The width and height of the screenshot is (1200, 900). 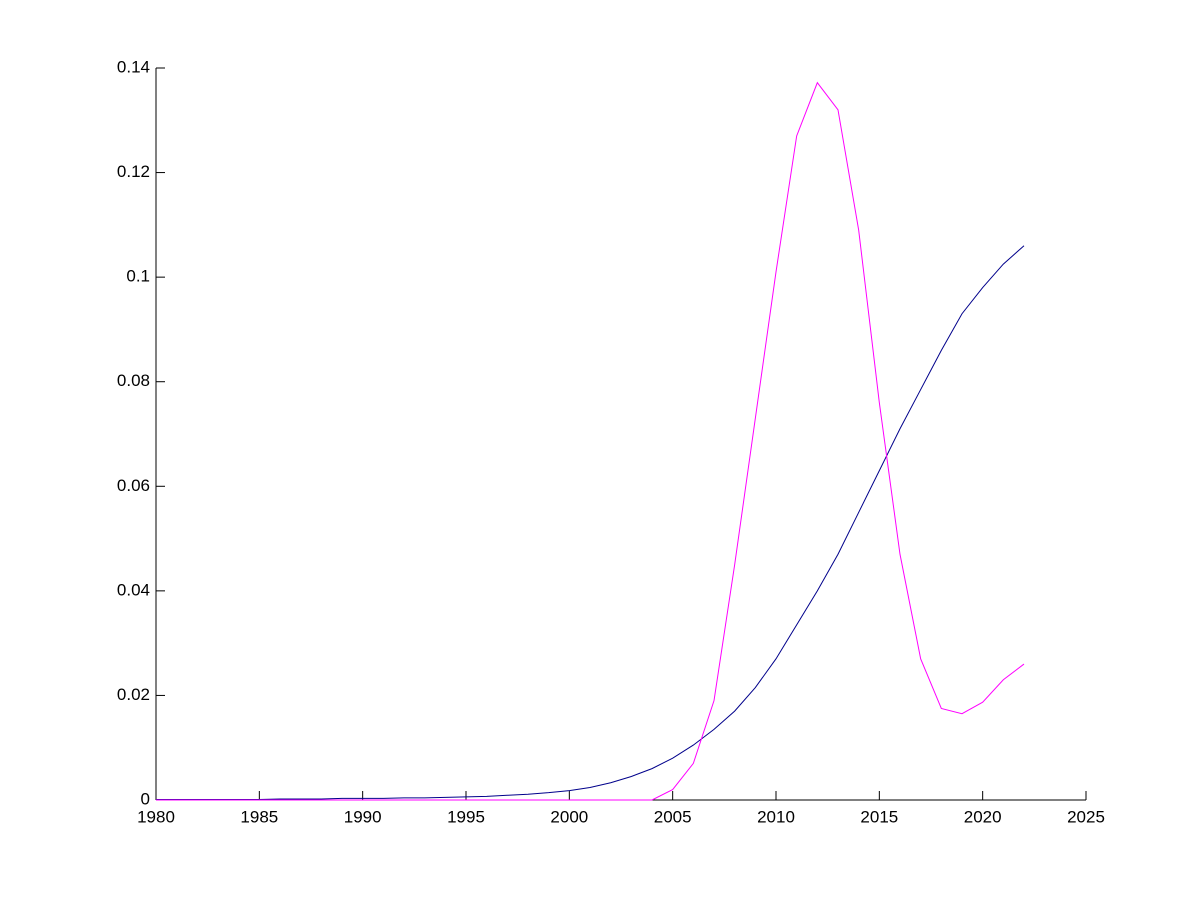 I want to click on x-tick-label: 1990, so click(x=363, y=816).